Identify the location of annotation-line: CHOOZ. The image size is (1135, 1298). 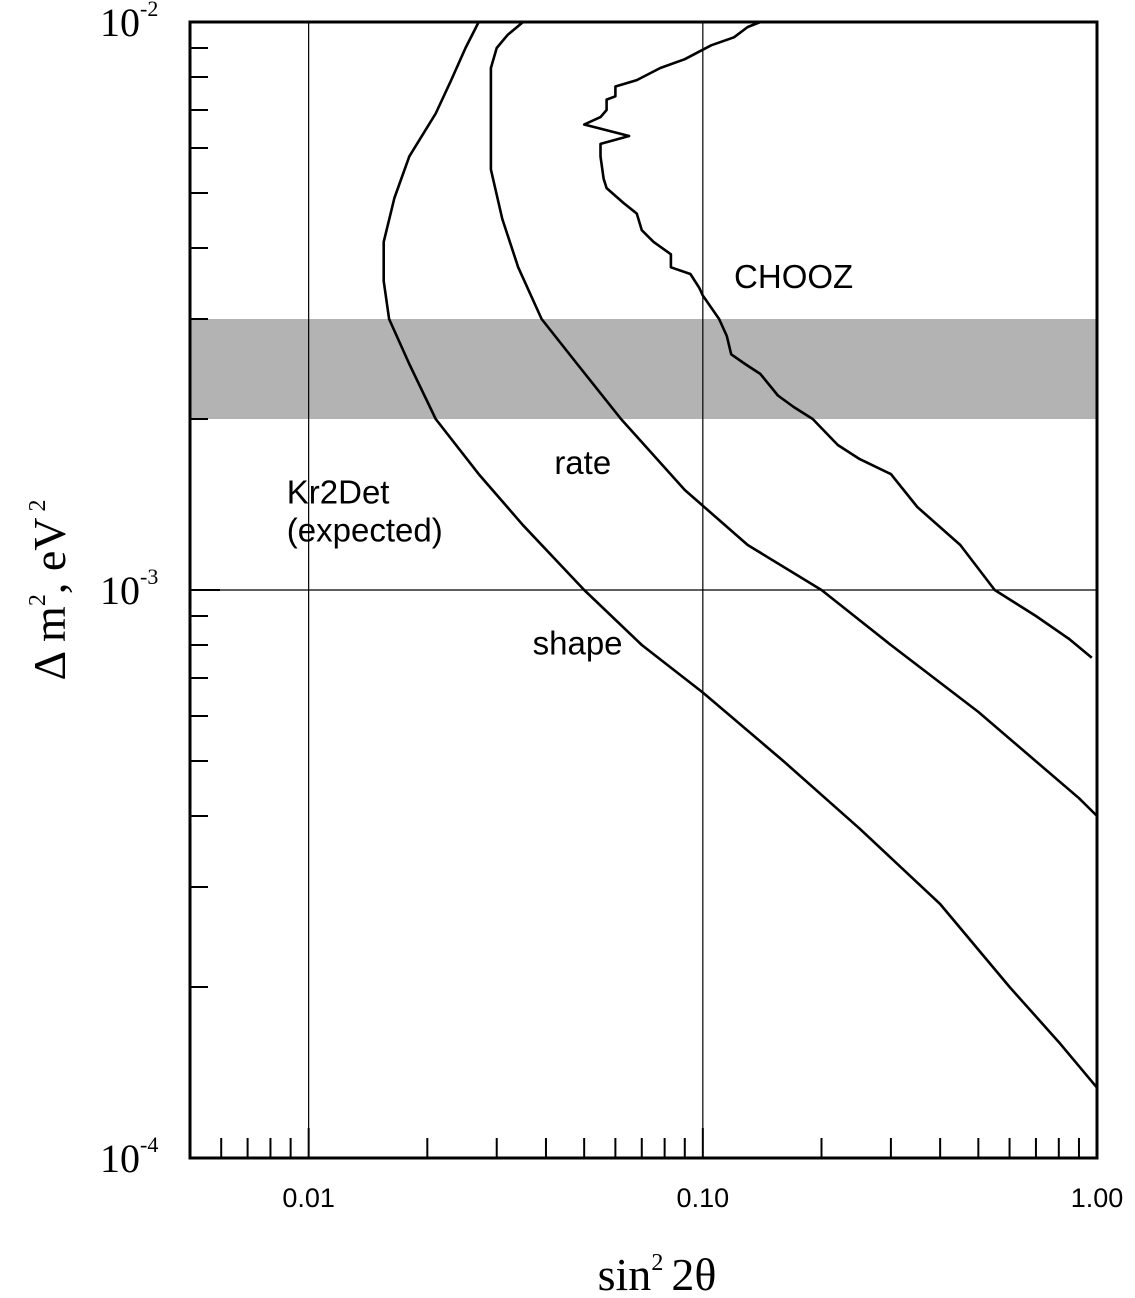
(793, 276).